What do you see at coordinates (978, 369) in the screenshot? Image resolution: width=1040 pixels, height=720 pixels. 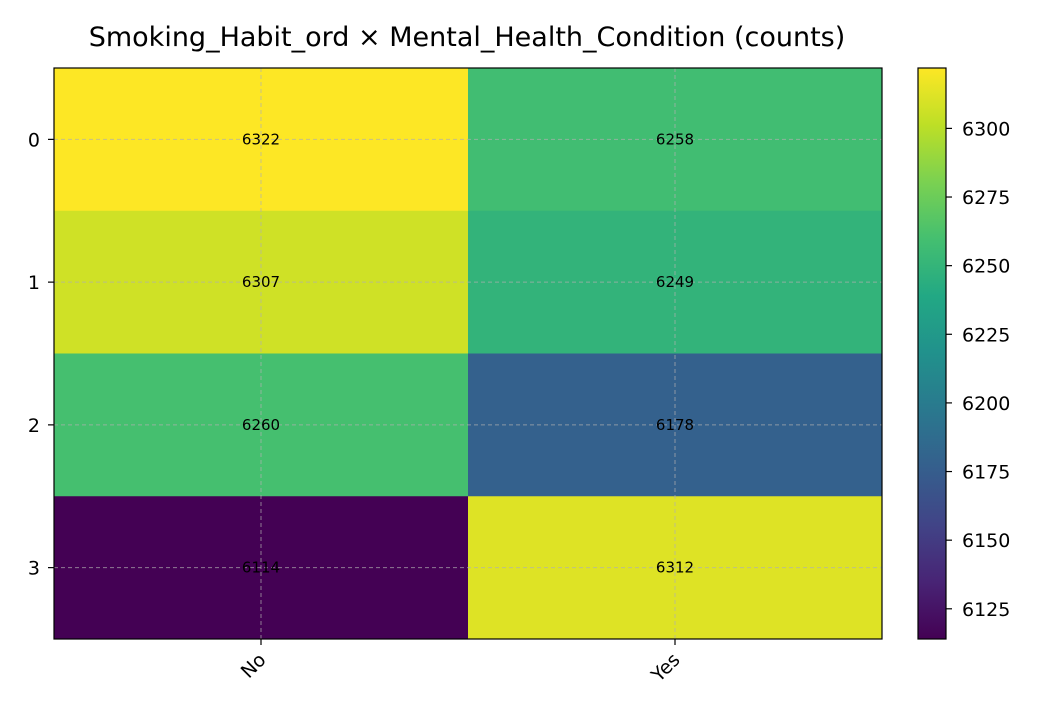 I see `colorbar-ticks: 6125 6150 6175 6200 6225 6250 6275 6300` at bounding box center [978, 369].